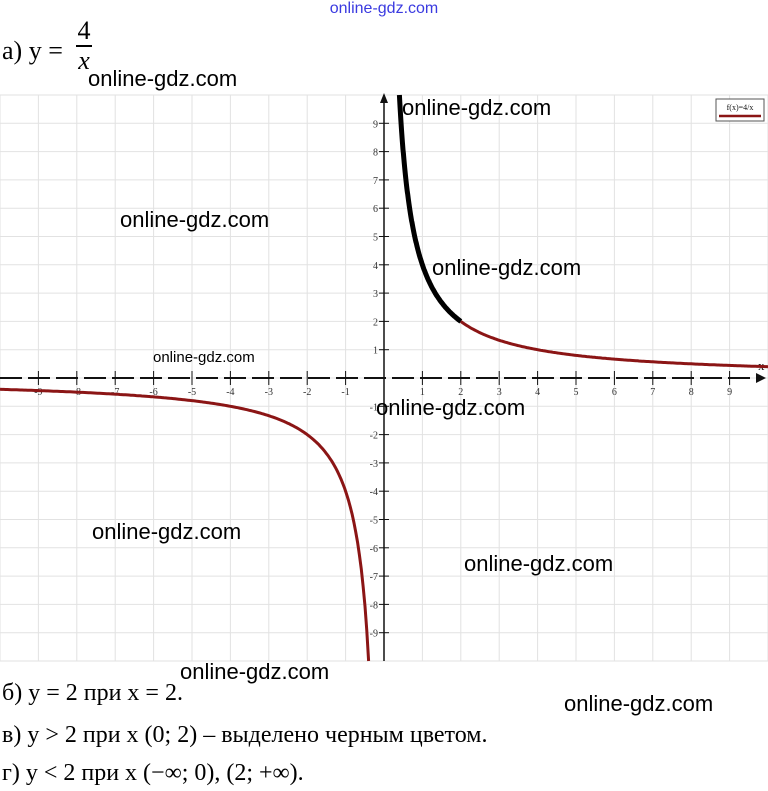 This screenshot has width=768, height=791. Describe the element at coordinates (84, 60) in the screenshot. I see `denominator: x` at that location.